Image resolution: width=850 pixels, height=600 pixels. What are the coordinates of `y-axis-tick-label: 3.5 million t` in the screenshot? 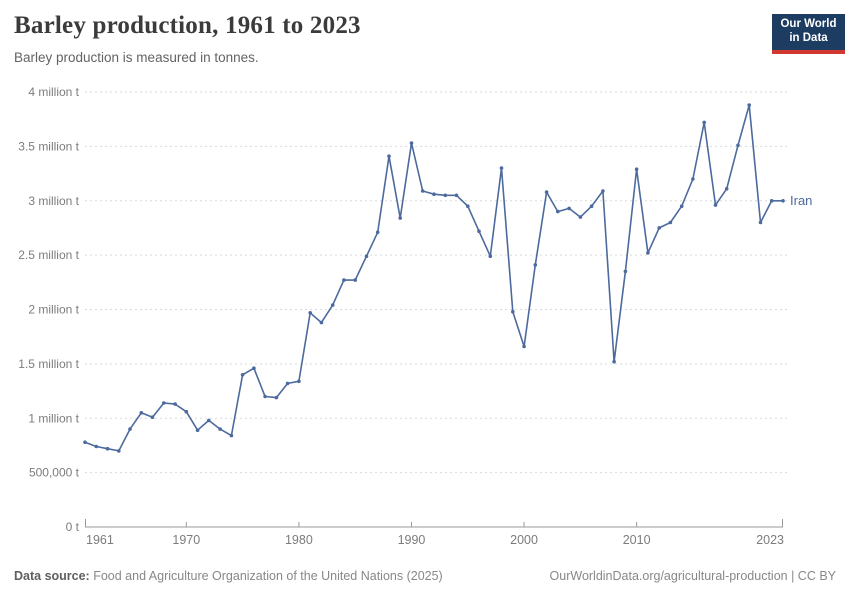 It's located at (48, 146).